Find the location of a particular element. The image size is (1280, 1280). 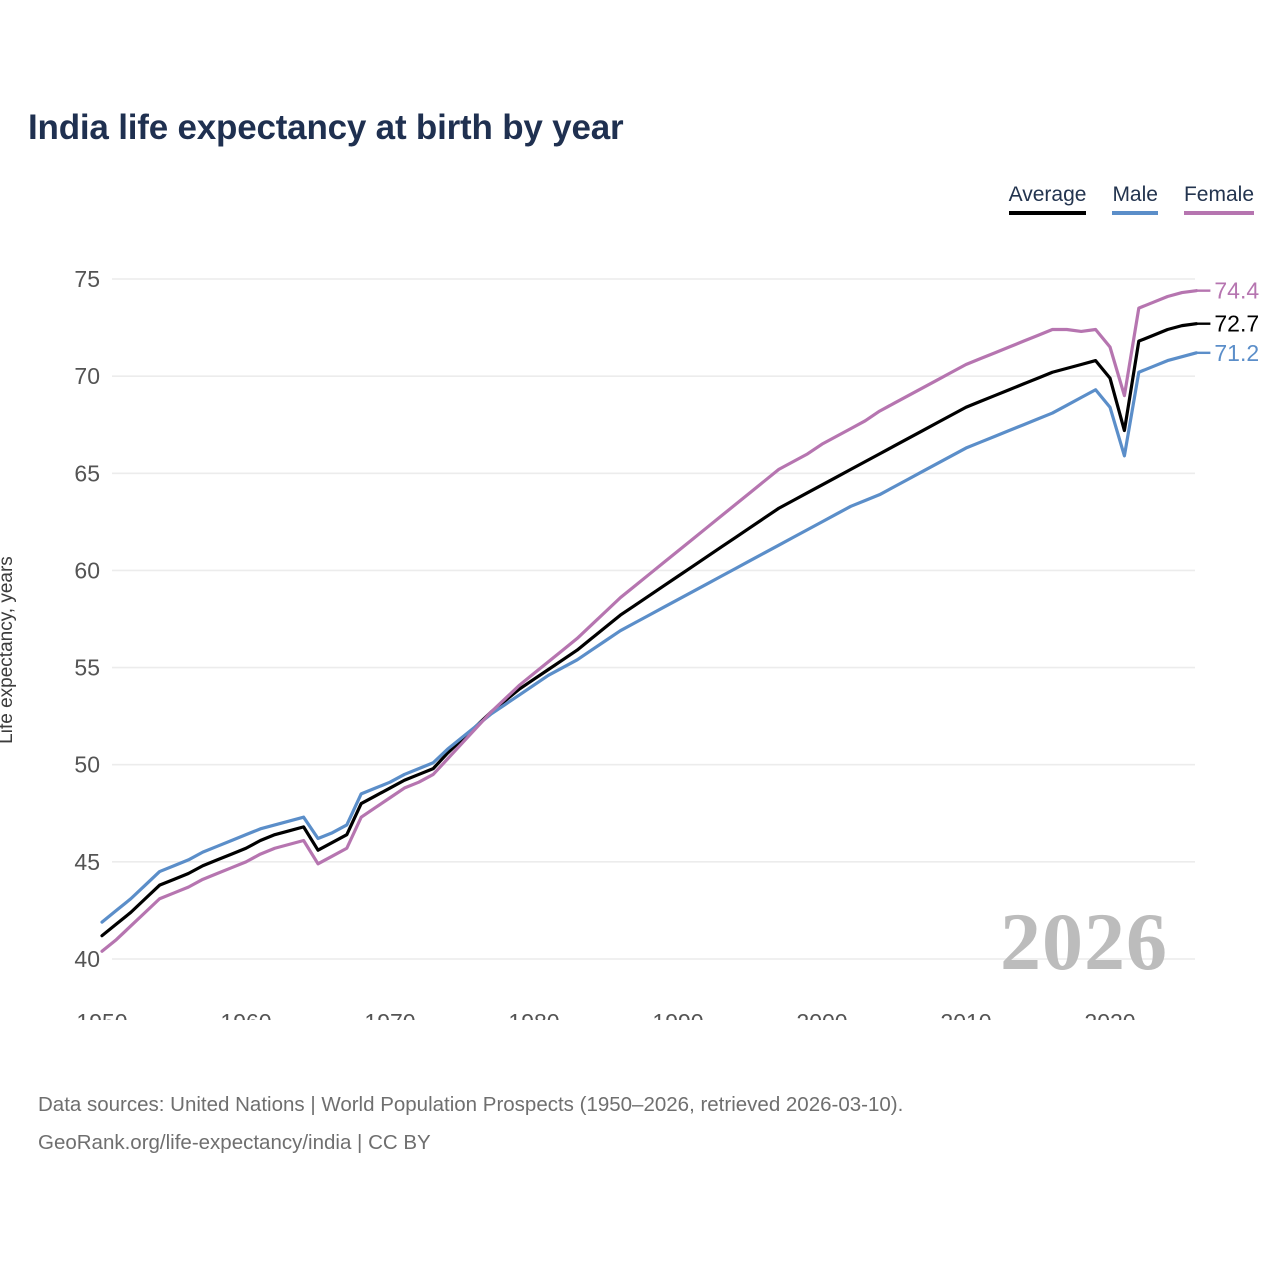

legend-label-female: Female is located at coordinates (1218, 194).